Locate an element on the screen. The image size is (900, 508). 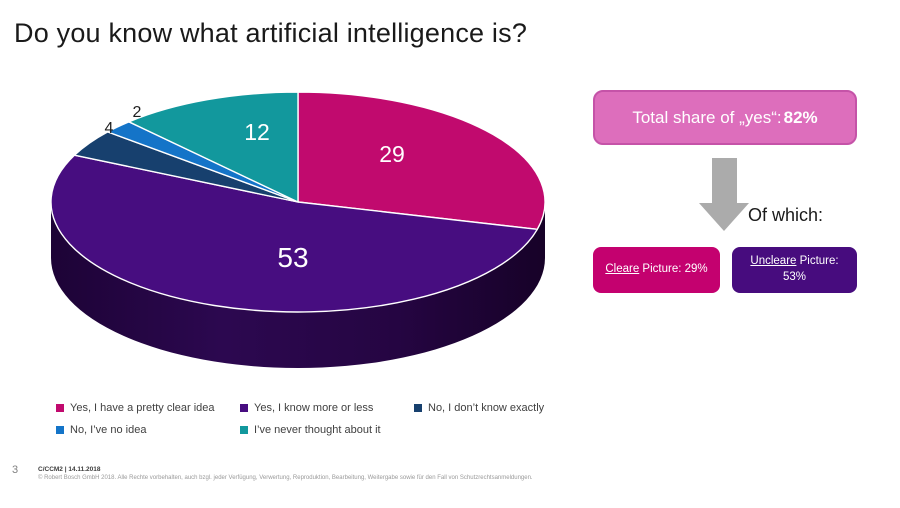
unclear-picture-box: Uncleare Picture: 53% is located at coordinates (794, 270).